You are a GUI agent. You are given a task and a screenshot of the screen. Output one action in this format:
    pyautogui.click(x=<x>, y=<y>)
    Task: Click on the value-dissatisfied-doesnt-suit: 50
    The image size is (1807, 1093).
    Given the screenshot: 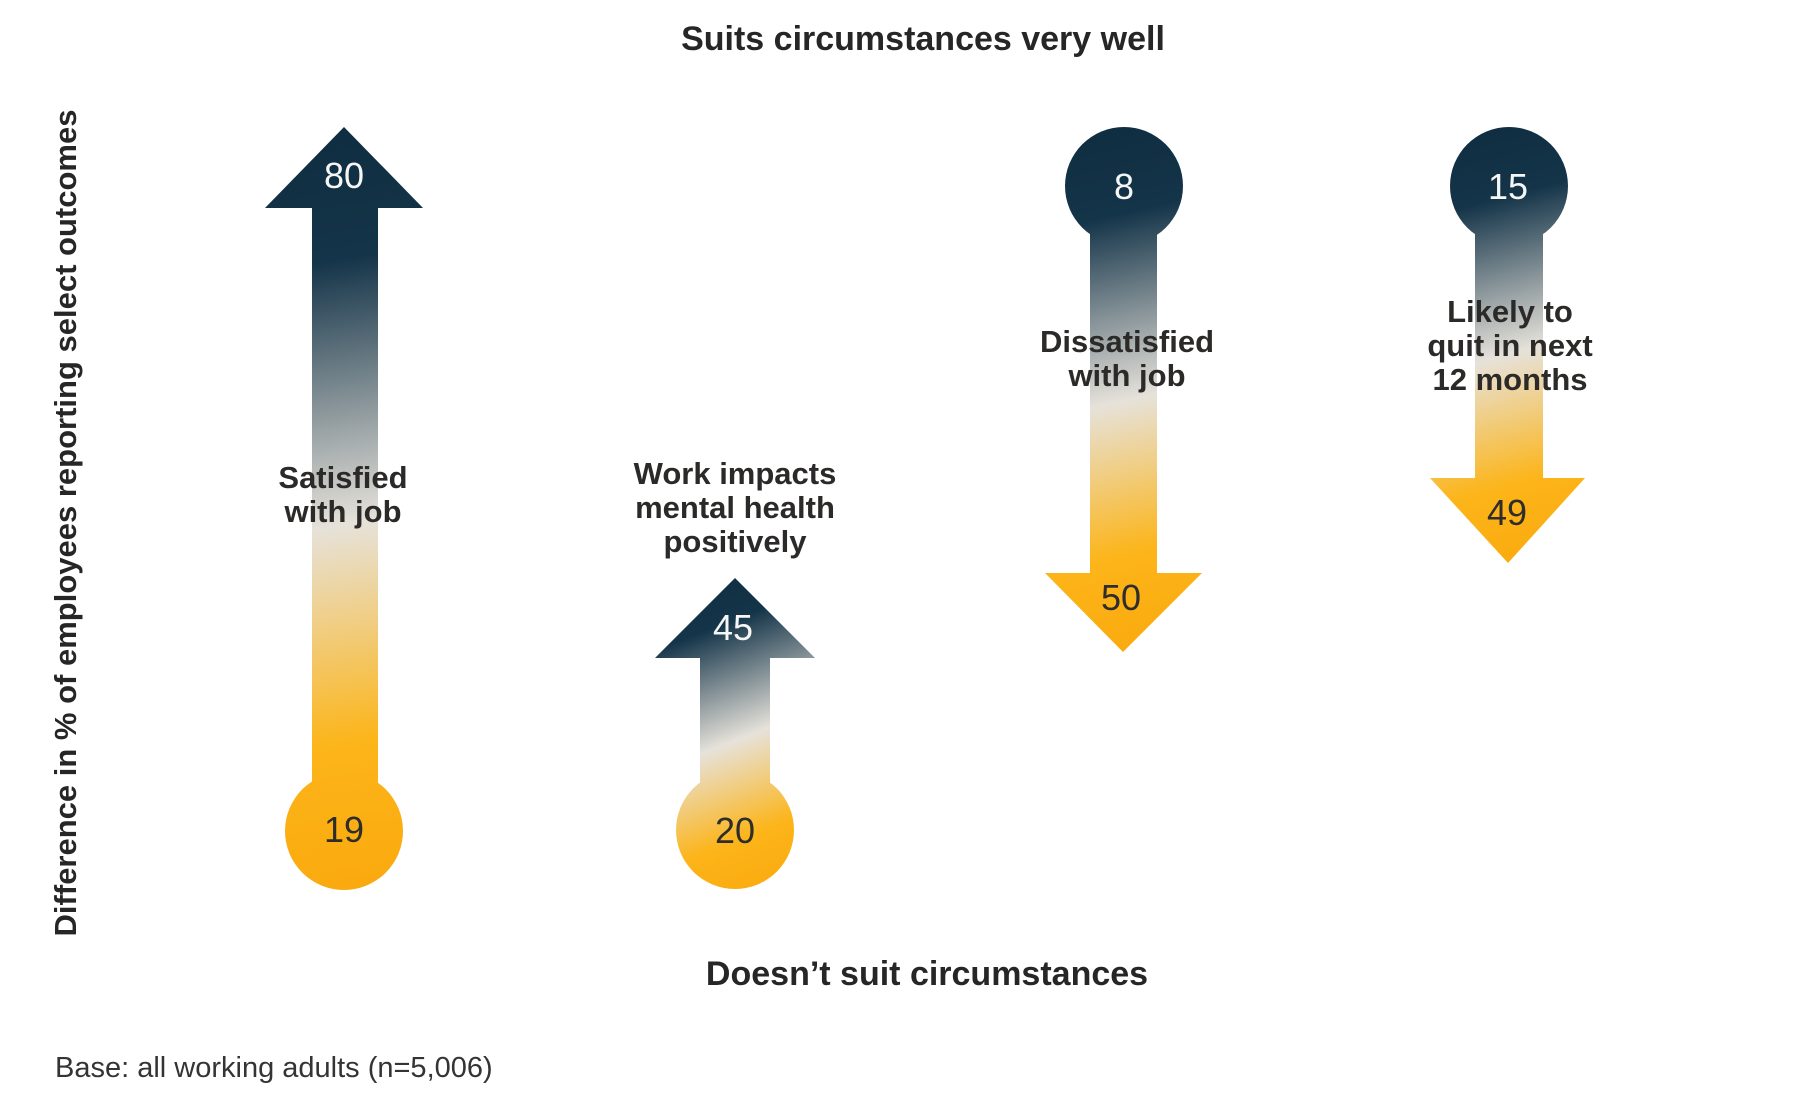 What is the action you would take?
    pyautogui.click(x=1121, y=597)
    